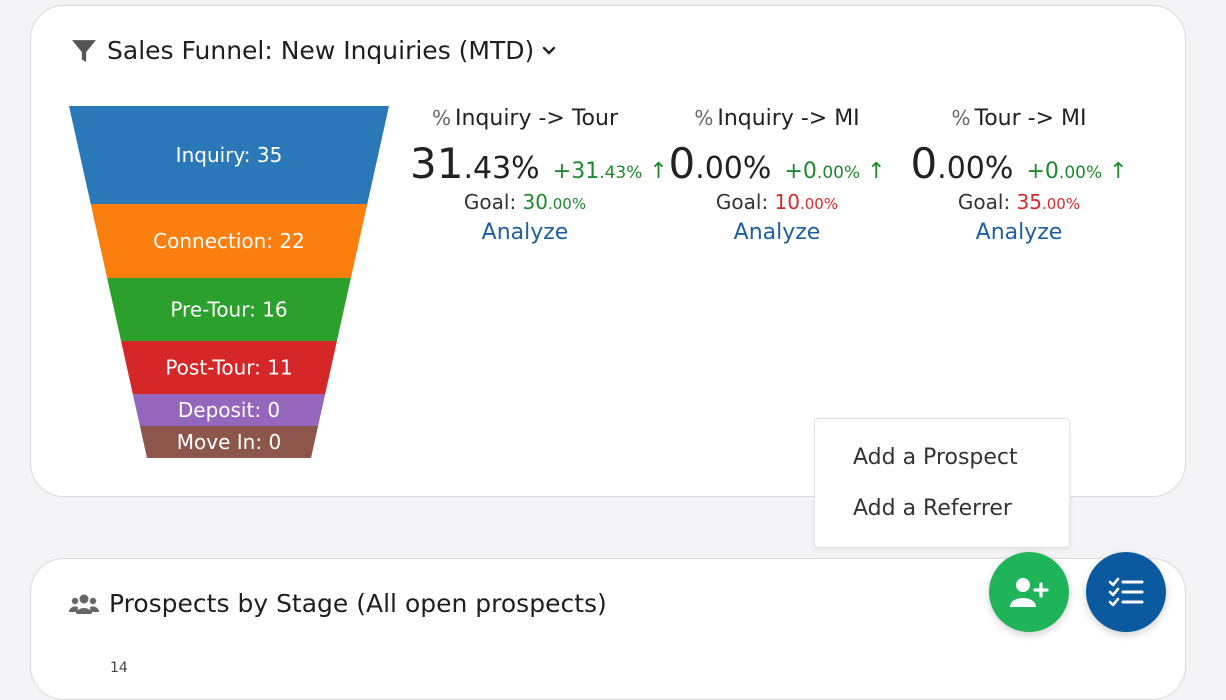  What do you see at coordinates (932, 508) in the screenshot?
I see `add-referrer-menu-item: Add a Referrer` at bounding box center [932, 508].